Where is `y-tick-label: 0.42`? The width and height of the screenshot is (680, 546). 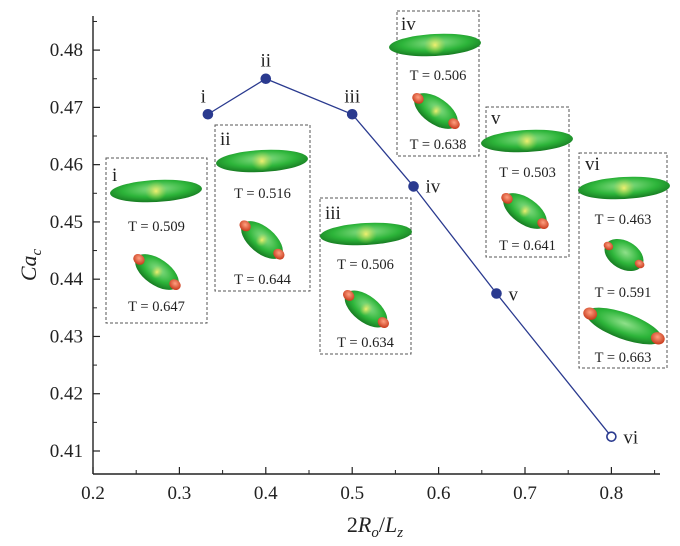
y-tick-label: 0.42 is located at coordinates (66, 394).